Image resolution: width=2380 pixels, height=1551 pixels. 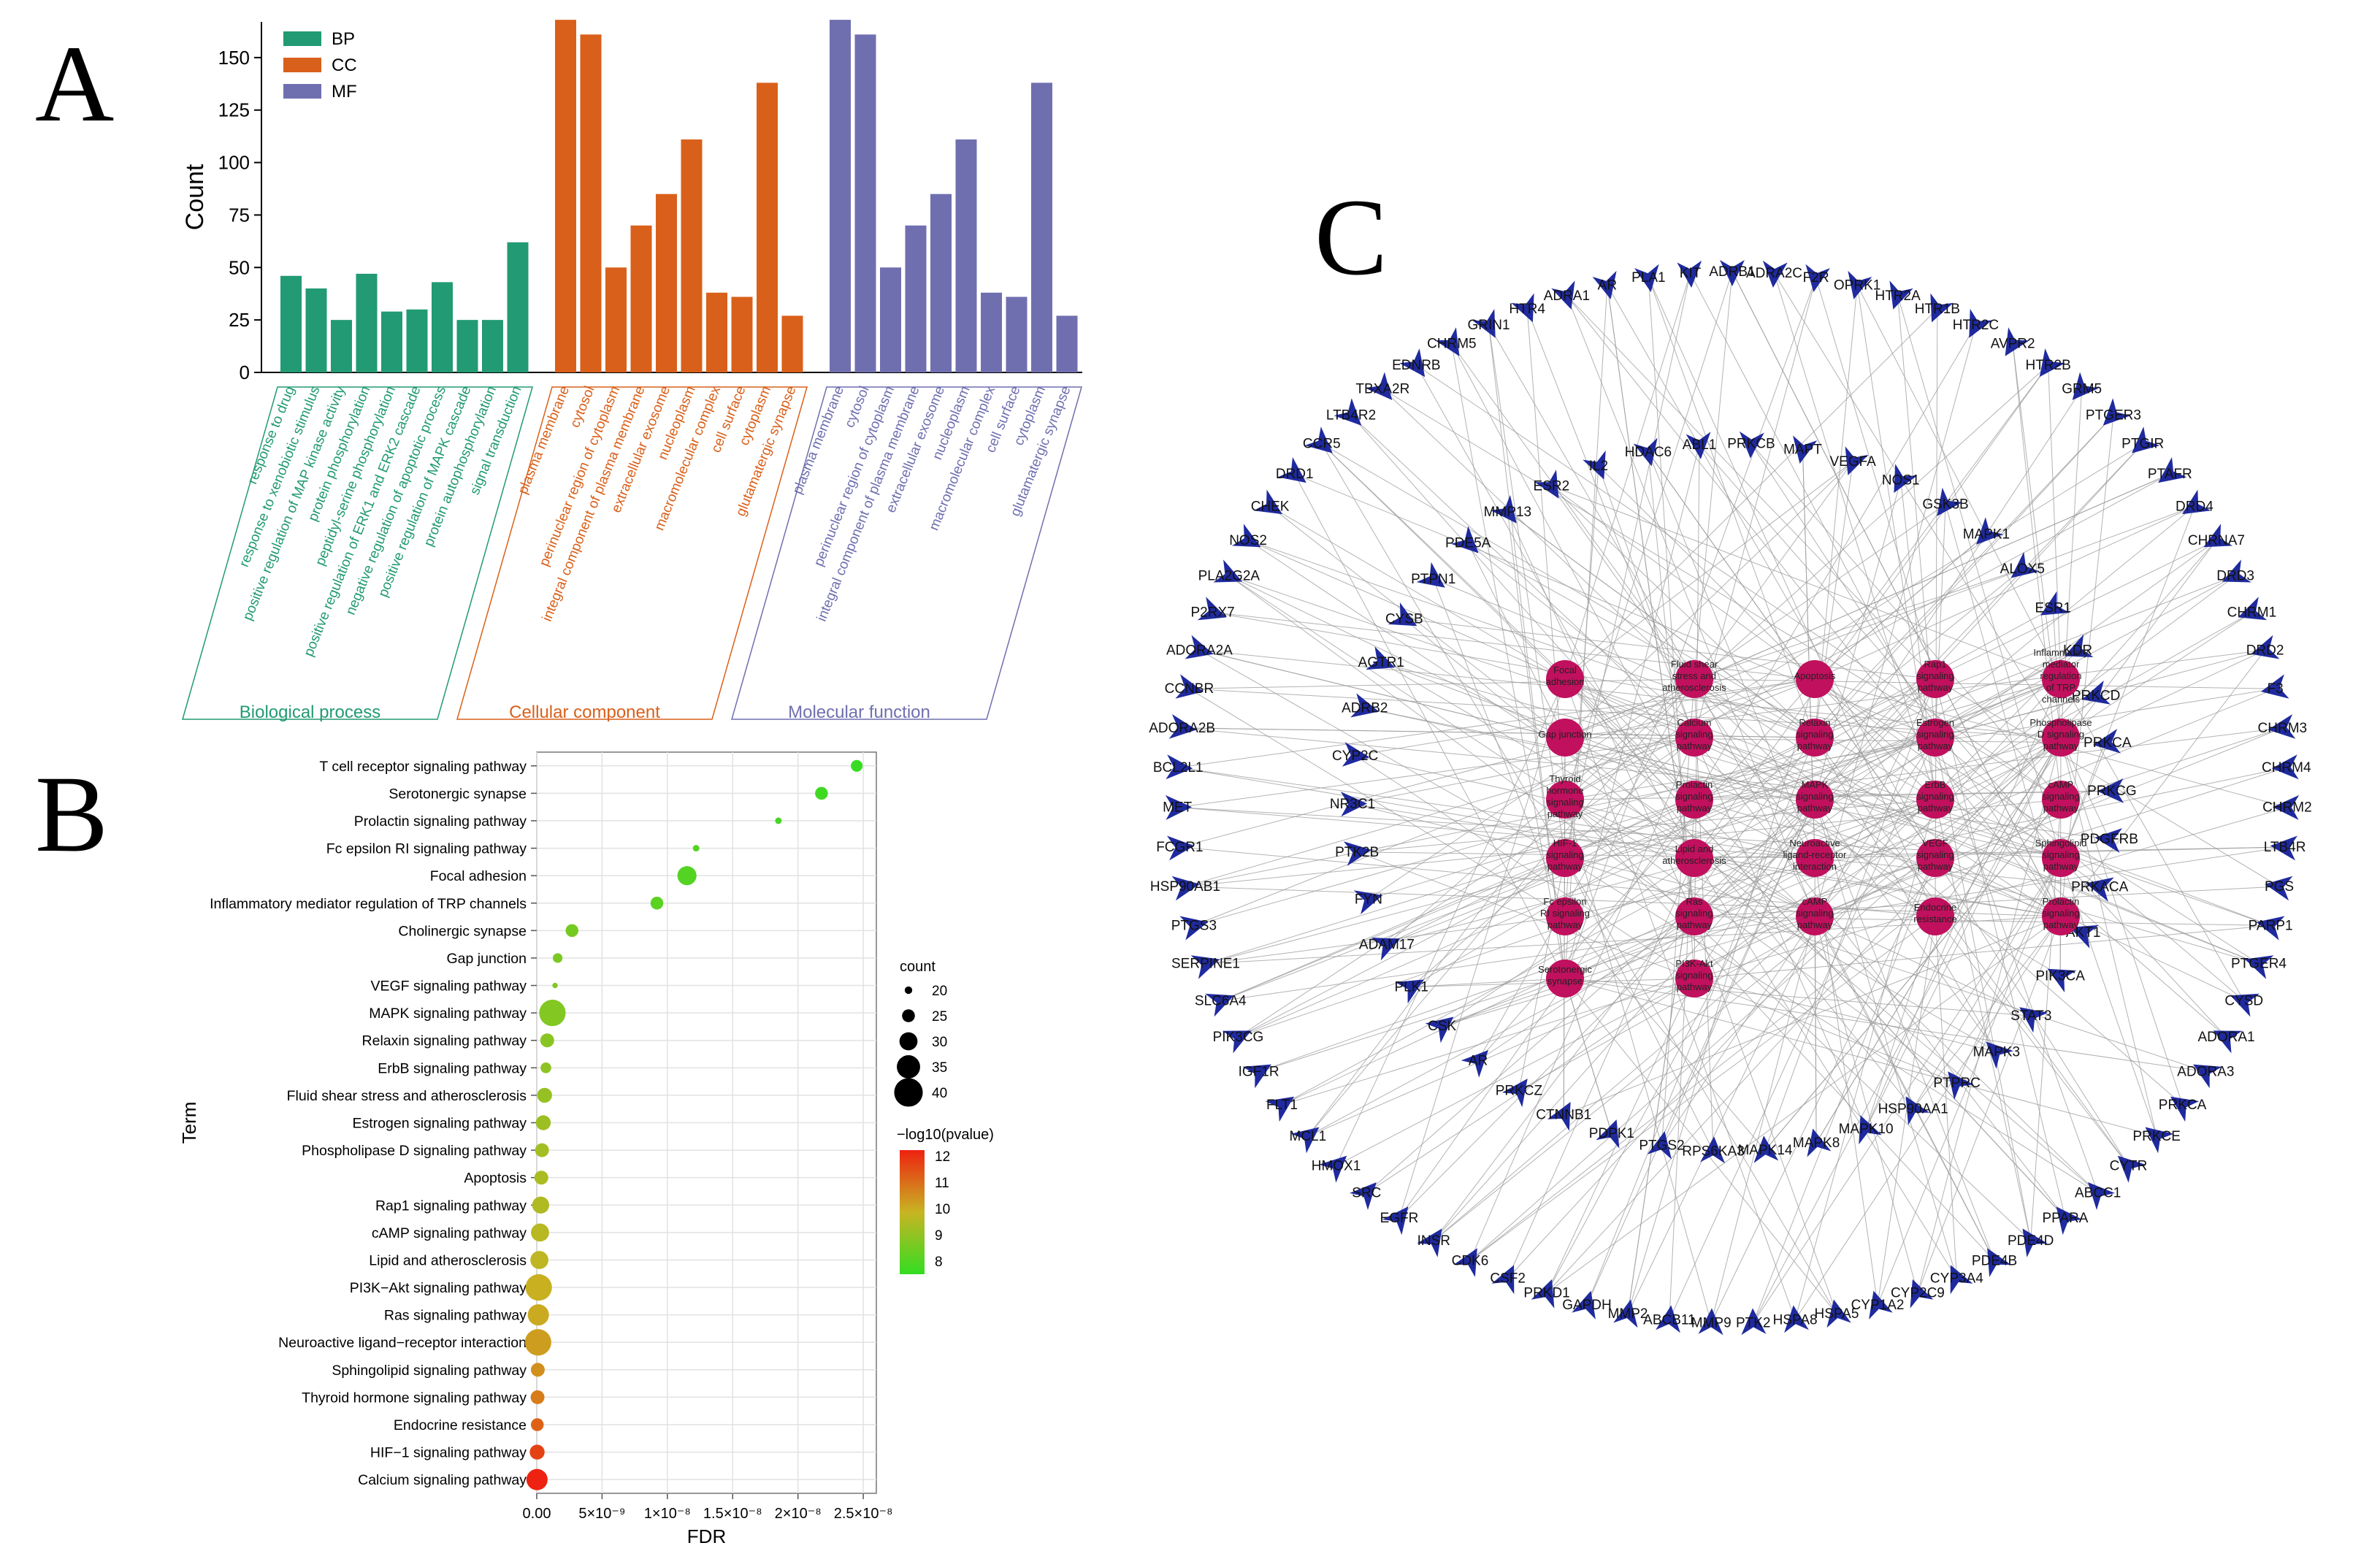 What do you see at coordinates (2271, 925) in the screenshot?
I see `gene-label: PARP1` at bounding box center [2271, 925].